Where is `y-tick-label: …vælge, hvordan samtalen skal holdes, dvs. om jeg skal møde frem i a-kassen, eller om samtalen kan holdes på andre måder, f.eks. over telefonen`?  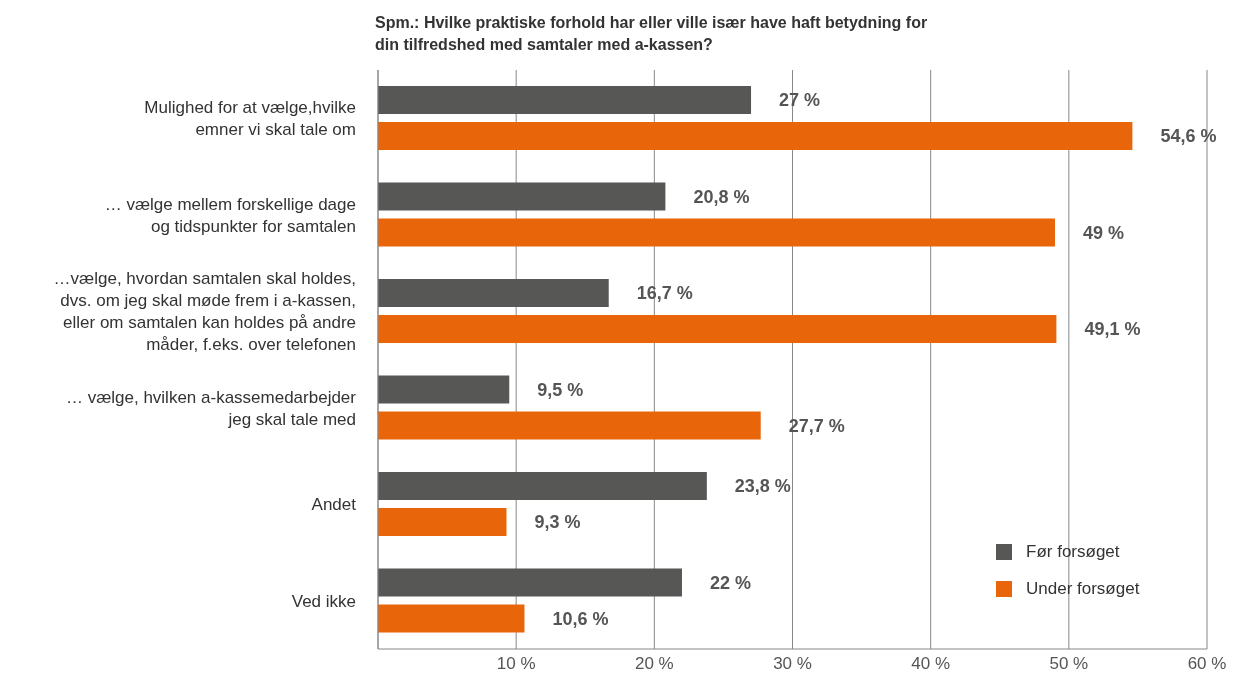
y-tick-label: …vælge, hvordan samtalen skal holdes, dvs. om jeg skal møde frem i a-kassen, eller om samtalen kan holdes på andre måder, f.eks. over telefonen is located at coordinates (204, 311).